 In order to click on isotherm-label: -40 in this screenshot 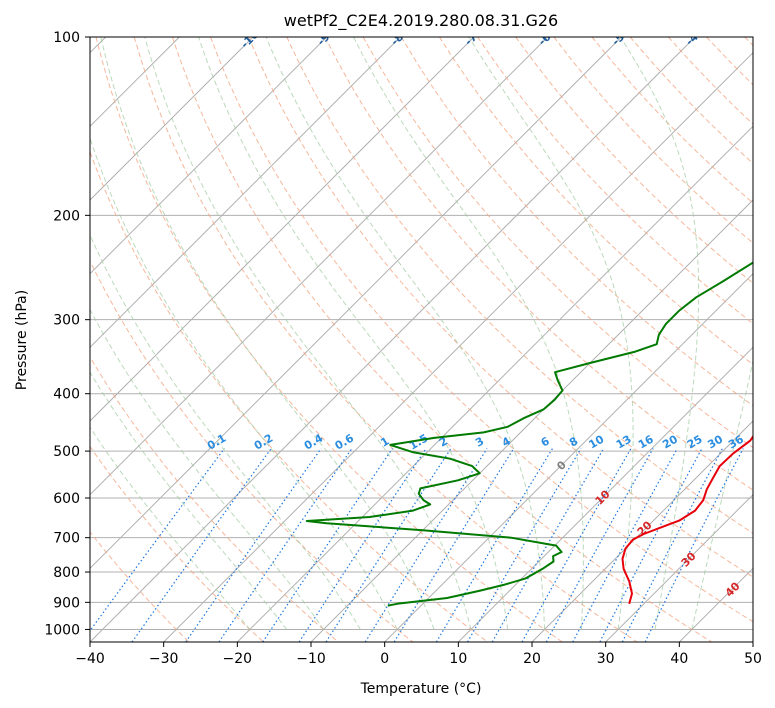, I will do `click(694, 36)`.